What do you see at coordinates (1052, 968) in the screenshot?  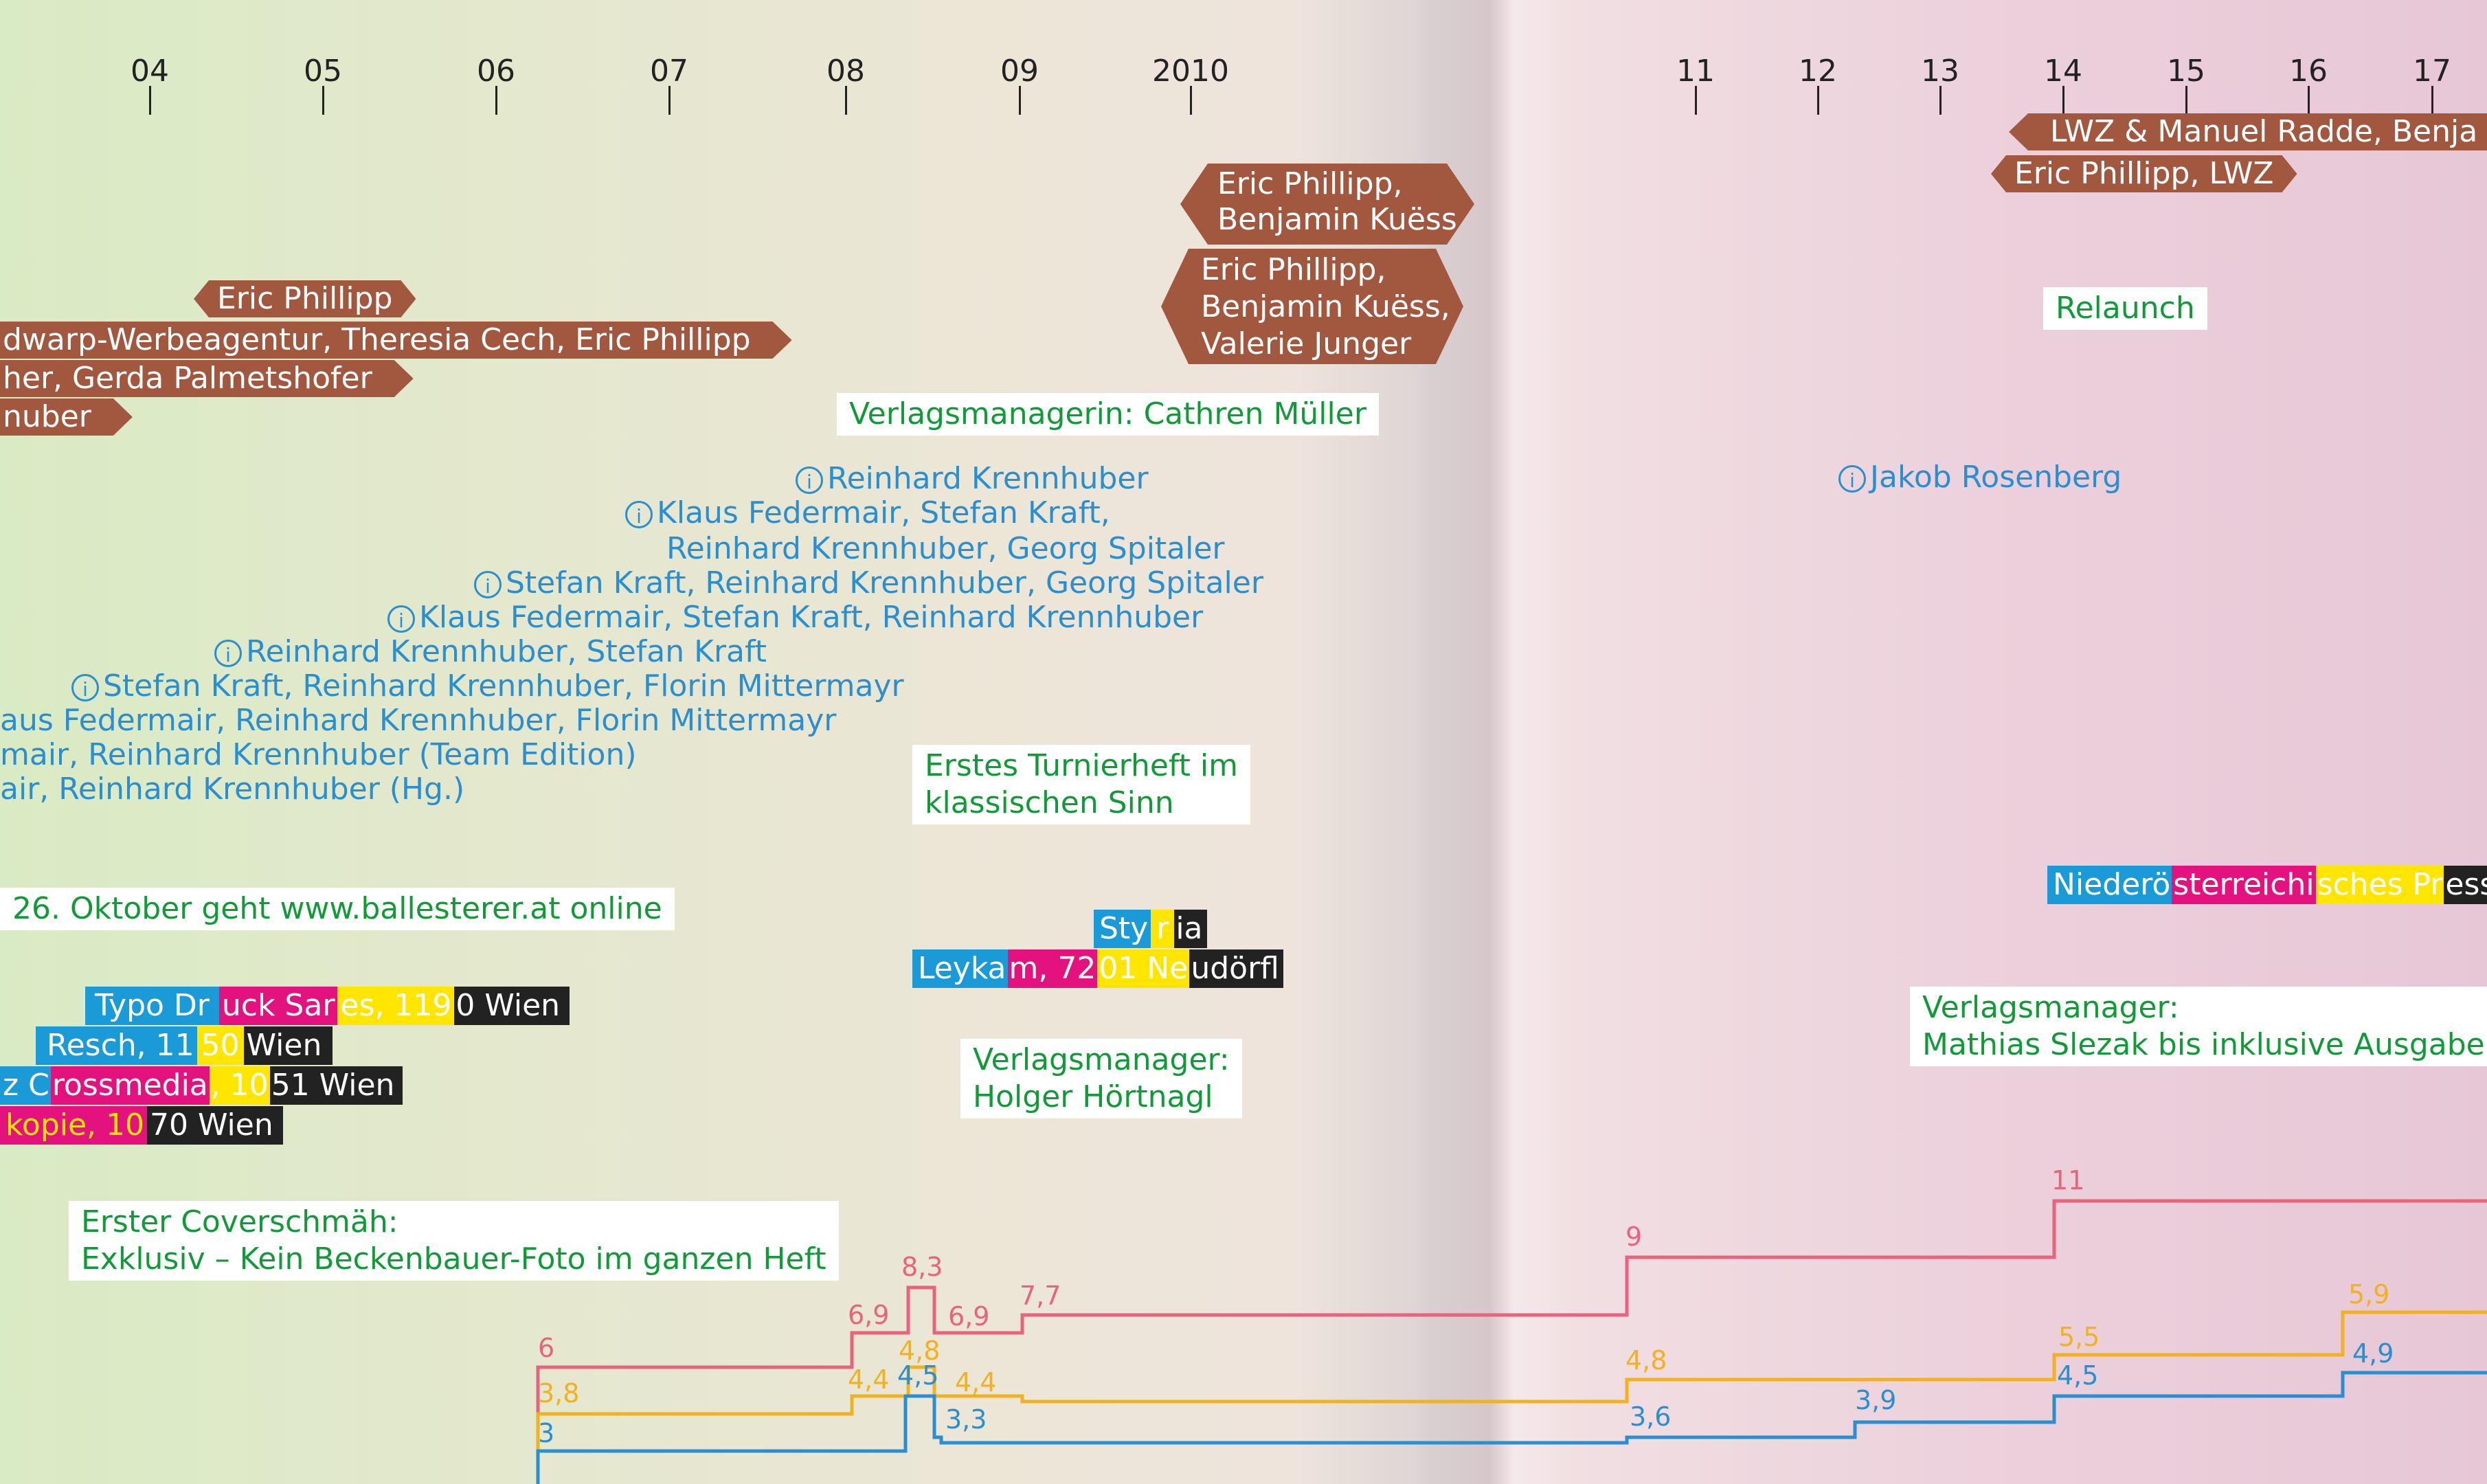 I see `printer-seg-magenta: m, 72` at bounding box center [1052, 968].